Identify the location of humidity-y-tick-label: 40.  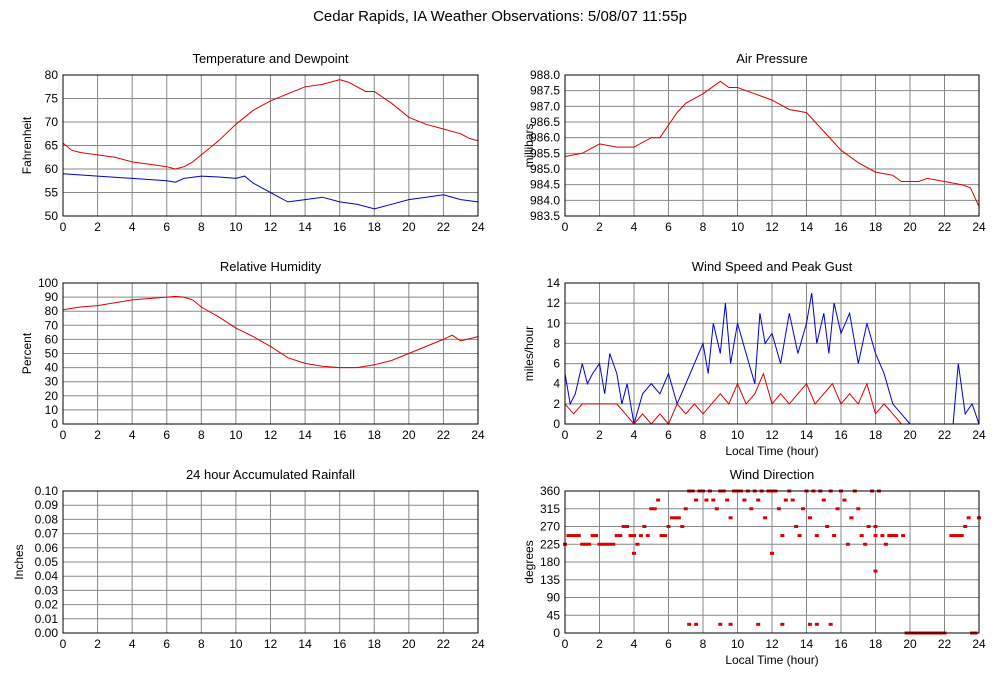
(52, 368).